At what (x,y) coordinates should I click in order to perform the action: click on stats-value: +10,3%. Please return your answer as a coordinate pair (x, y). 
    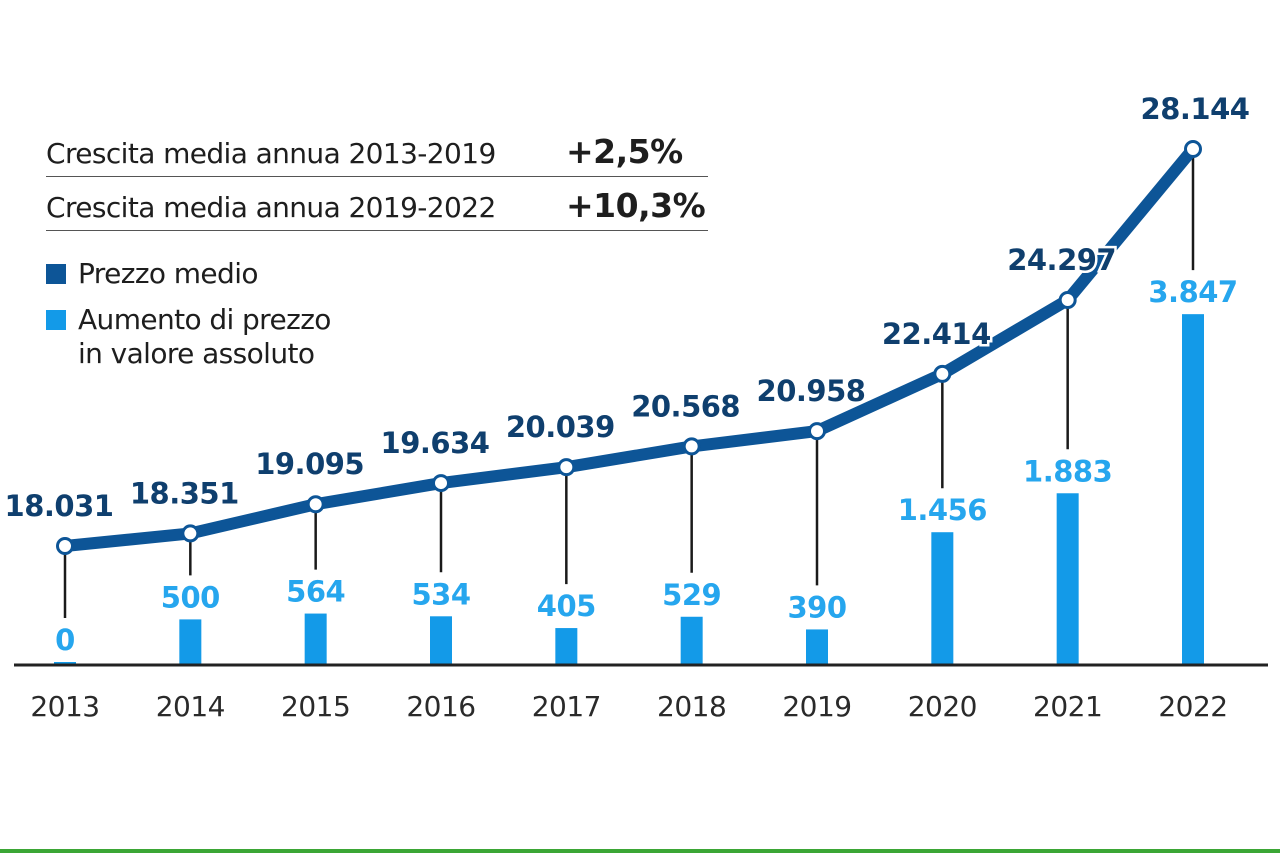
    Looking at the image, I should click on (636, 205).